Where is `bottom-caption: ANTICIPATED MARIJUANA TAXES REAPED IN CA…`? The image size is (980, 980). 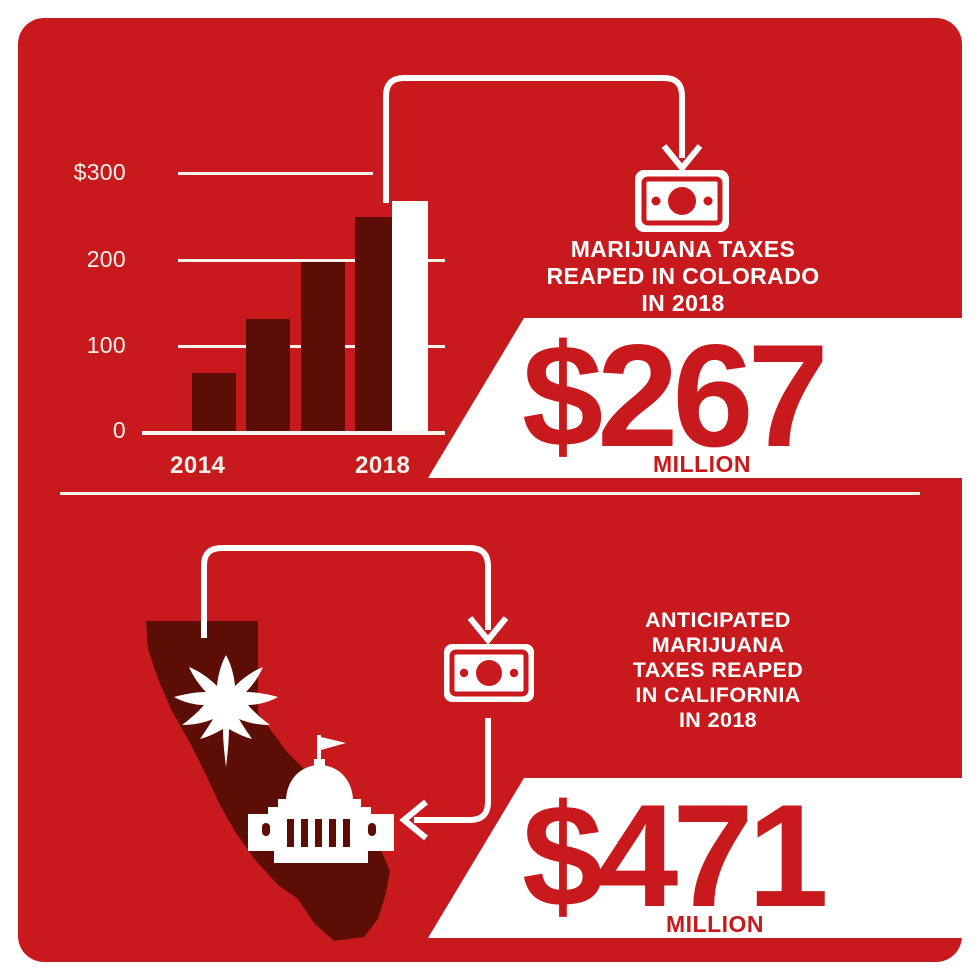
bottom-caption: ANTICIPATED MARIJUANA TAXES REAPED IN CA… is located at coordinates (718, 670).